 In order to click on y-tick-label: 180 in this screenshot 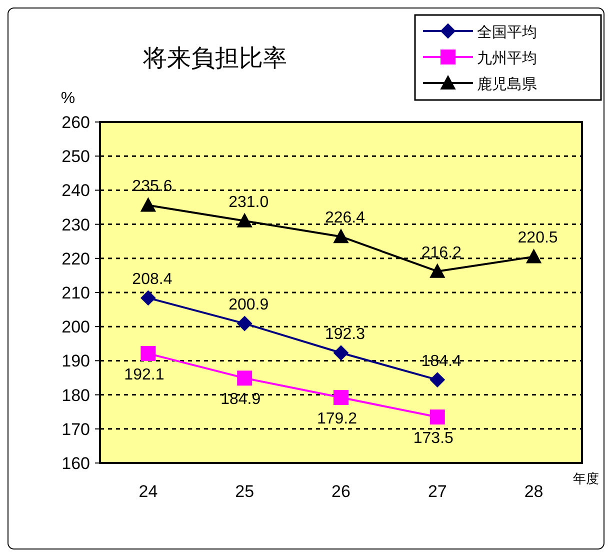, I will do `click(76, 395)`.